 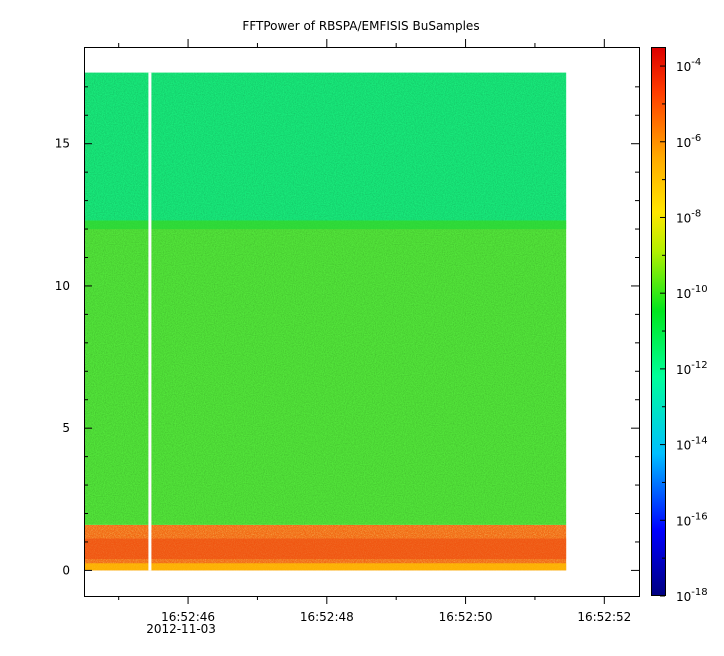 I want to click on x-tick-label: 16:52:50, so click(x=466, y=617).